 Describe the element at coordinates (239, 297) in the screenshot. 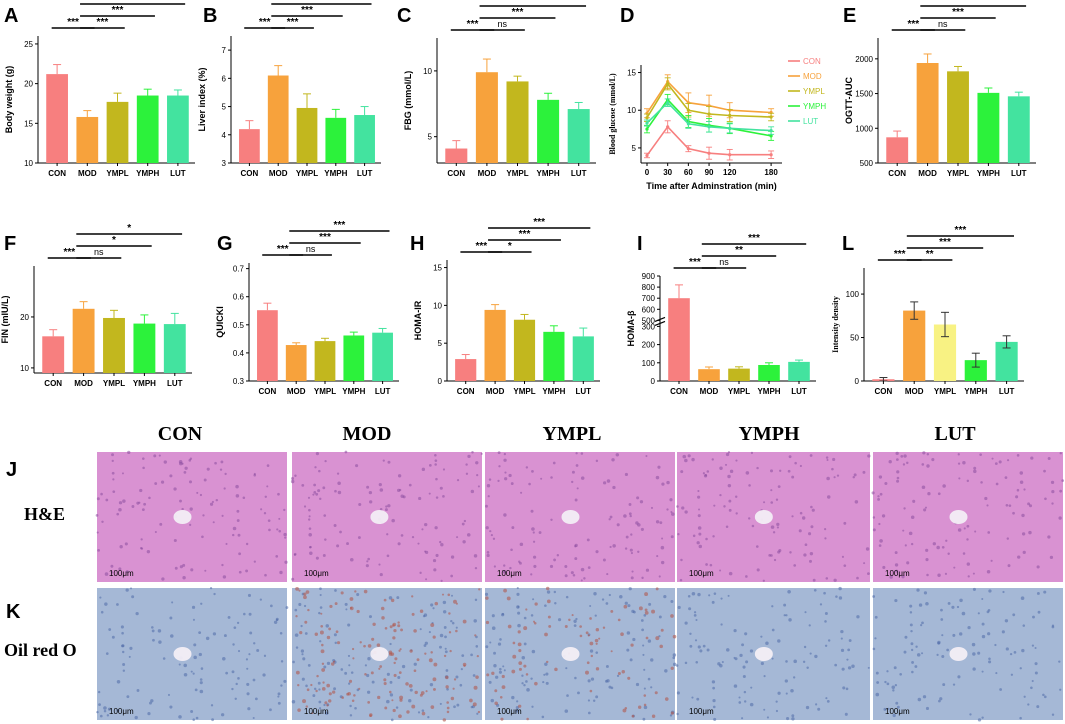

I see `y-tick-label-g: 0.6` at that location.